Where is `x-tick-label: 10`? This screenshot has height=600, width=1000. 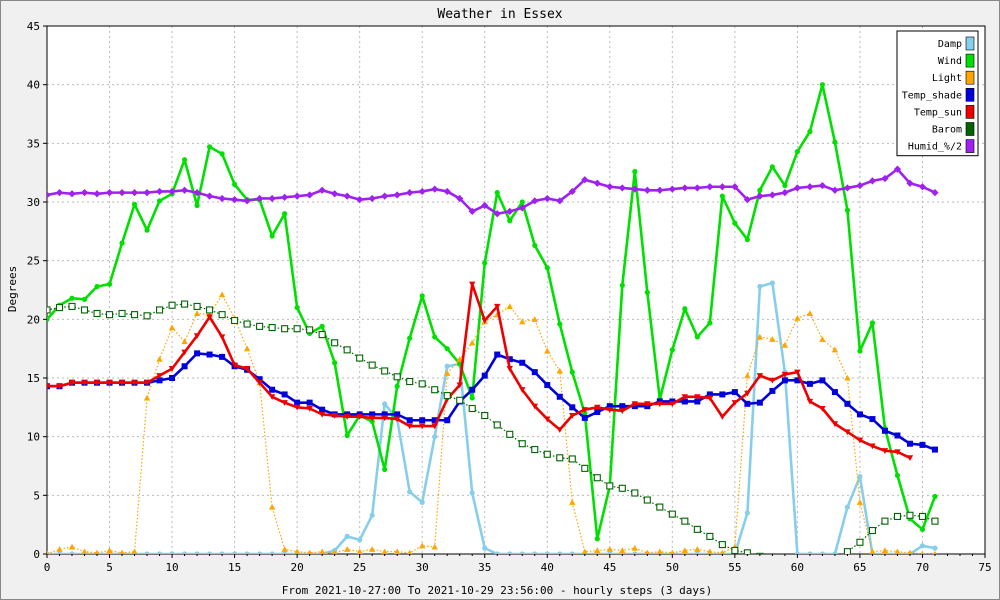 x-tick-label: 10 is located at coordinates (171, 567).